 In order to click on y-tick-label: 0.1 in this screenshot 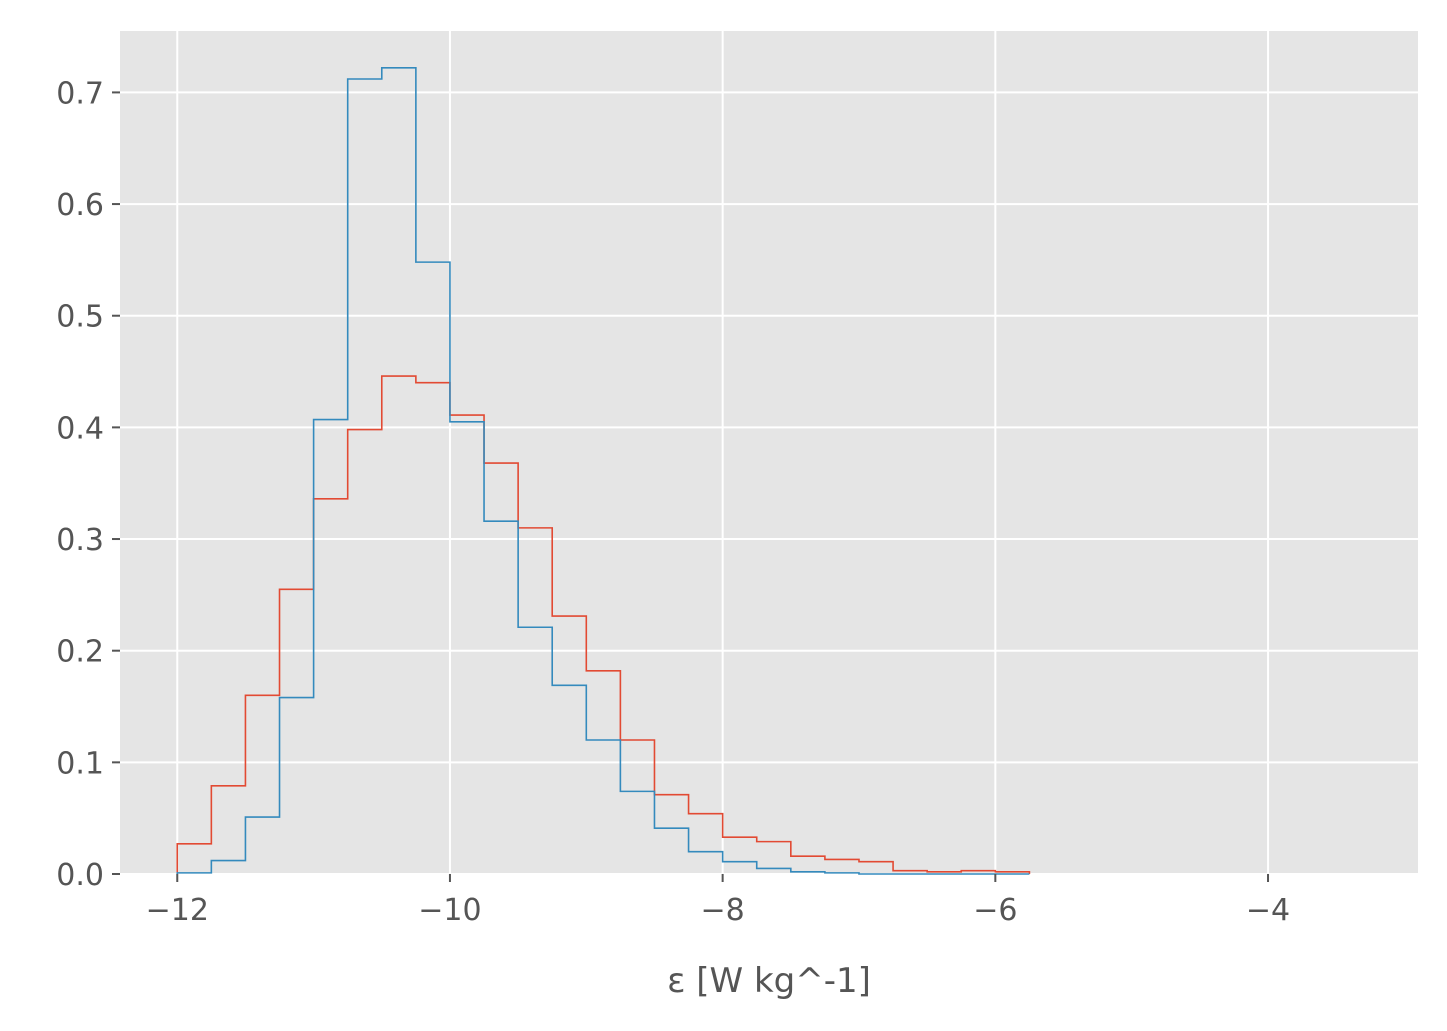, I will do `click(80, 763)`.